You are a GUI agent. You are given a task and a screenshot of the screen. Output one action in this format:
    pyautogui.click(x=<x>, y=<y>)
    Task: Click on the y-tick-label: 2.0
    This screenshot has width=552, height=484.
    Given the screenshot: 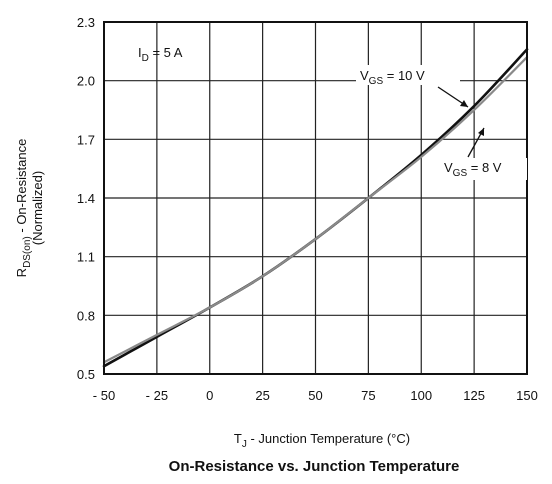 What is the action you would take?
    pyautogui.click(x=86, y=81)
    